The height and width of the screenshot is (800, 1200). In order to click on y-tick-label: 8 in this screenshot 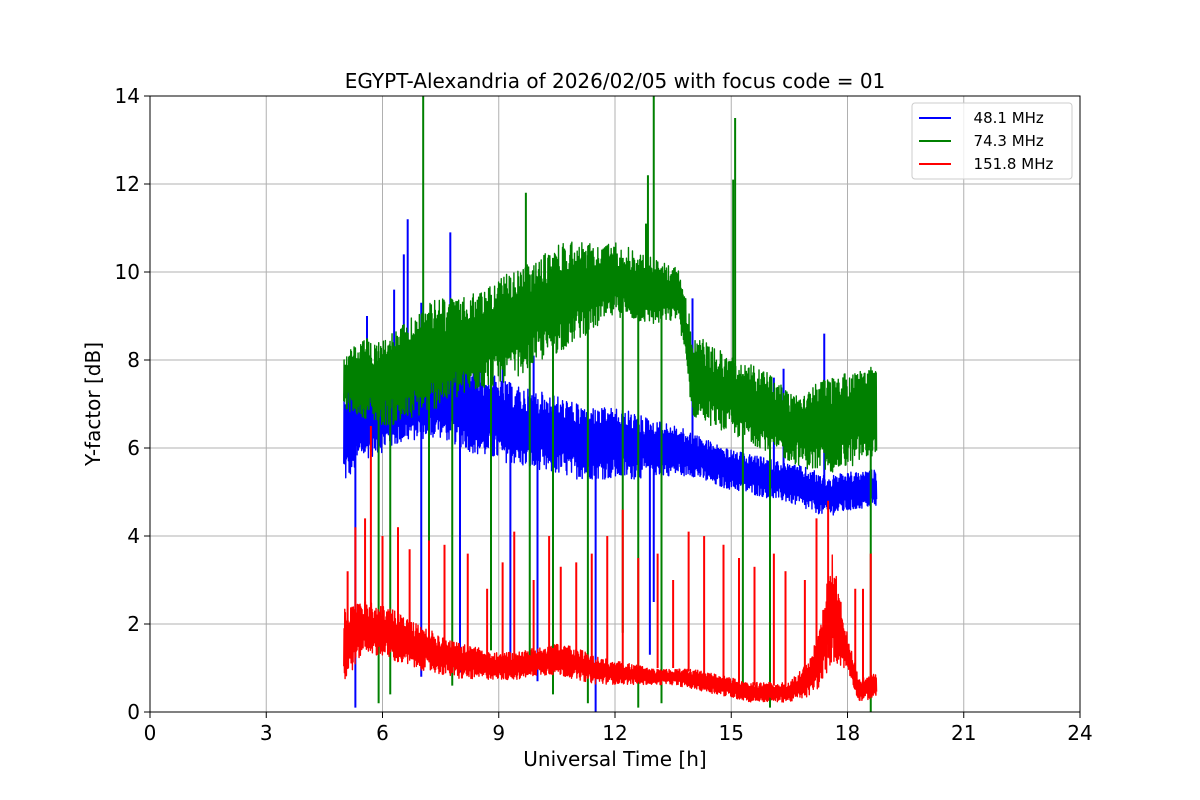, I will do `click(133, 360)`.